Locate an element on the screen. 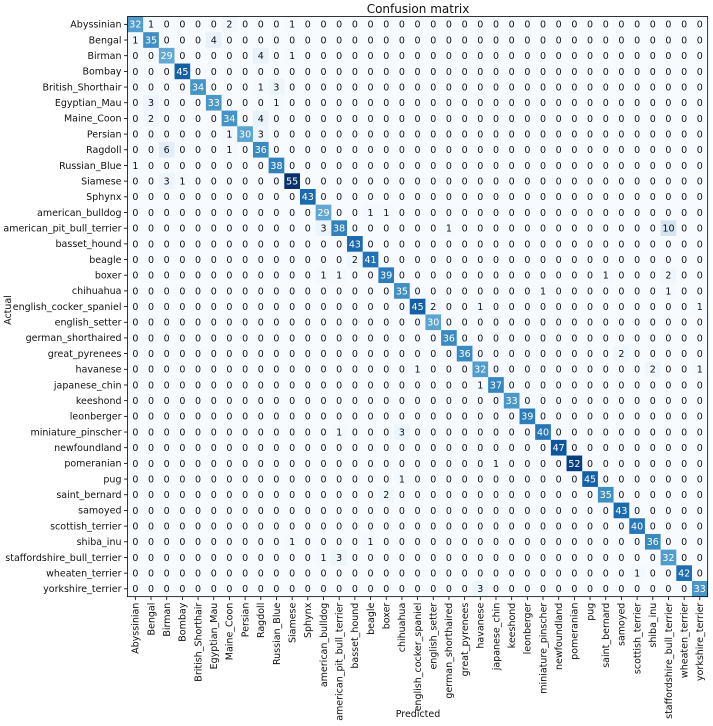  chart-title: Confusion matrix is located at coordinates (418, 9).